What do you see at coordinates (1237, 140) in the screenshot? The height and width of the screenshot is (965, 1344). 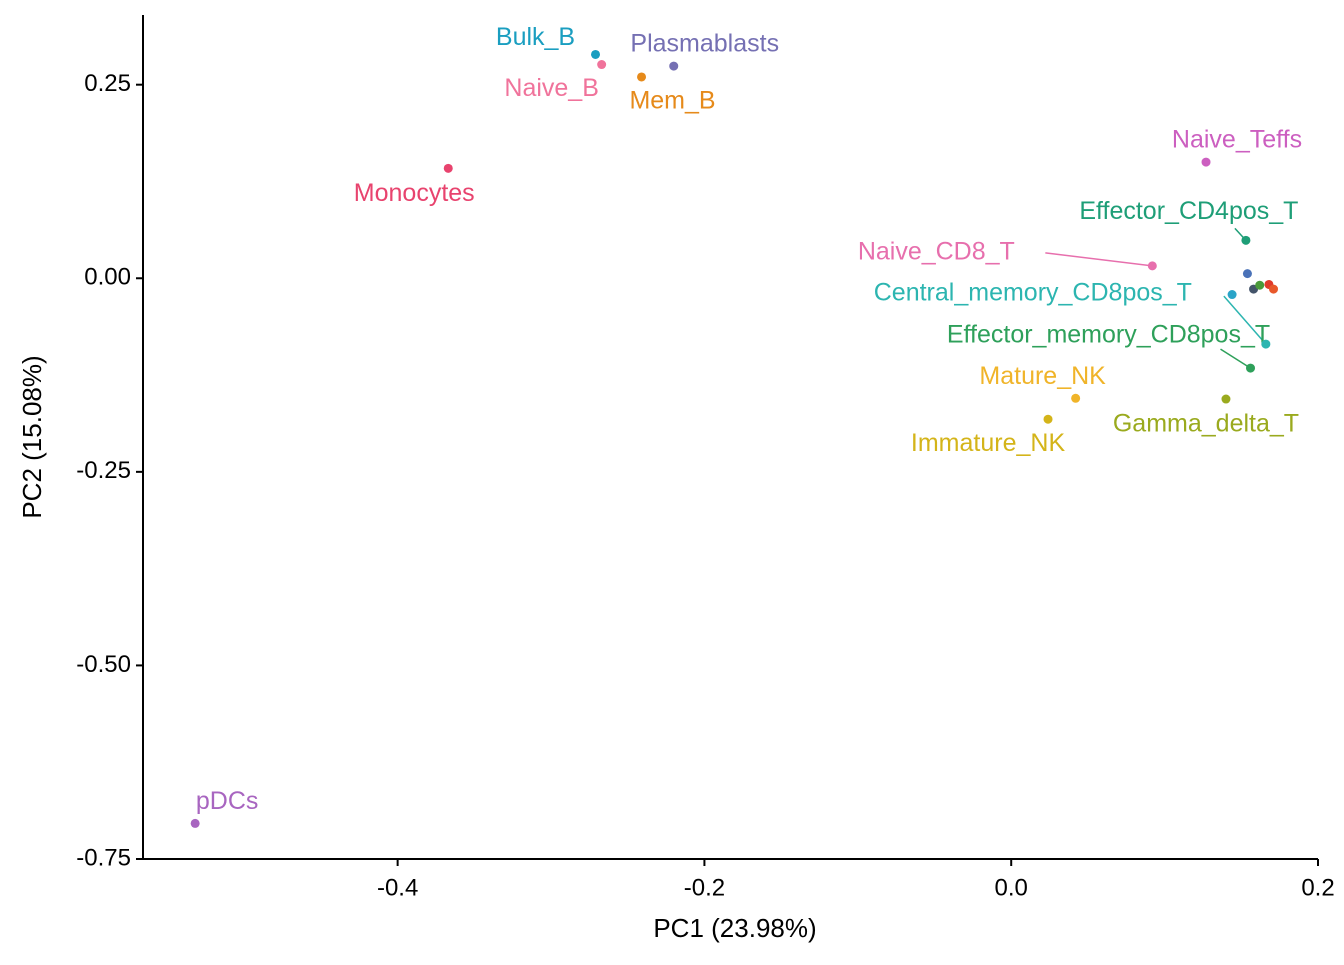 I see `point-label: Naive_Teffs` at bounding box center [1237, 140].